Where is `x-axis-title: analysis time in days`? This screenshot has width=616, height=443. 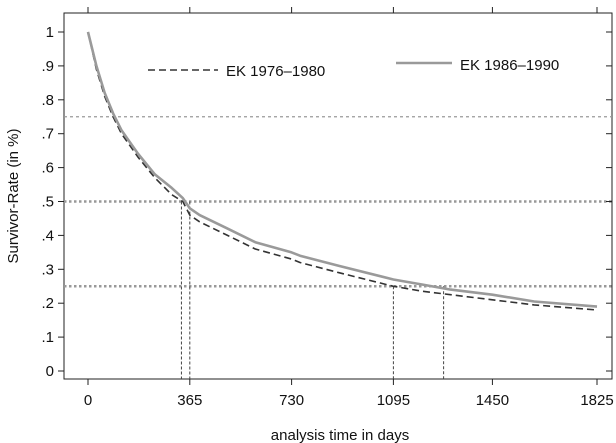 x-axis-title: analysis time in days is located at coordinates (340, 435).